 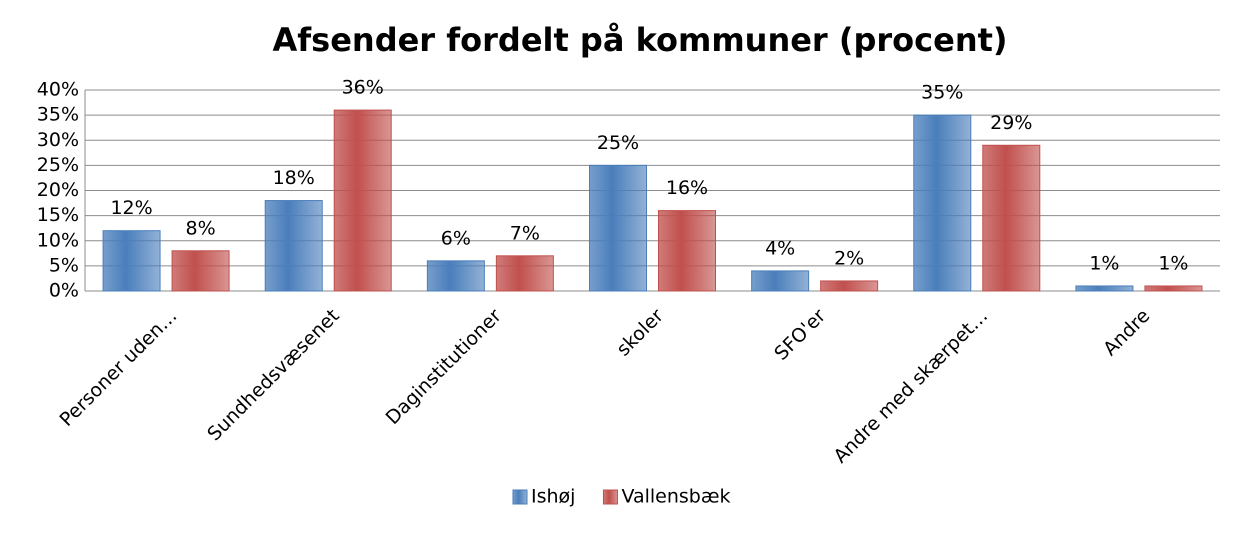 I want to click on y-tick-label: 10%, so click(x=58, y=240).